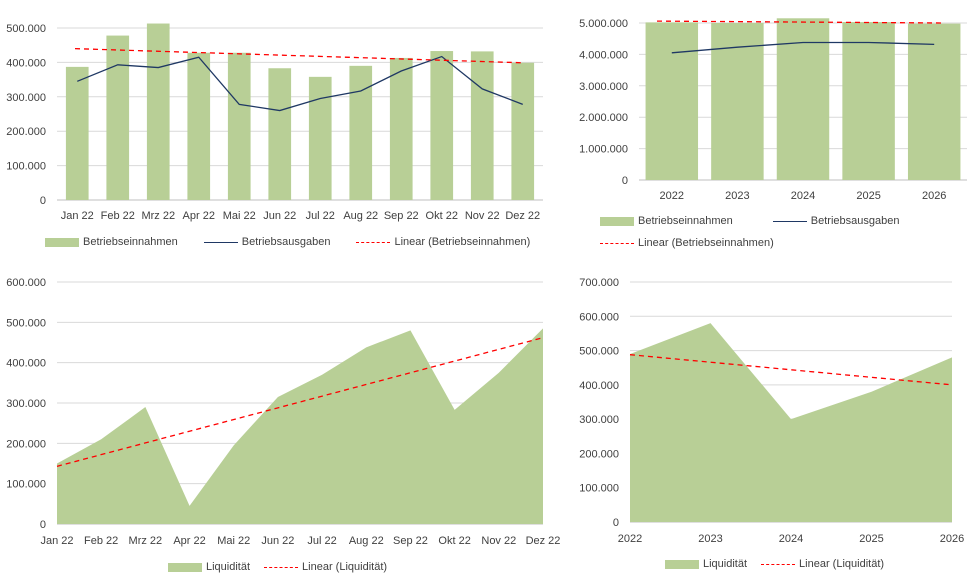 This screenshot has width=979, height=587. I want to click on x-tick-label: 2026, so click(934, 196).